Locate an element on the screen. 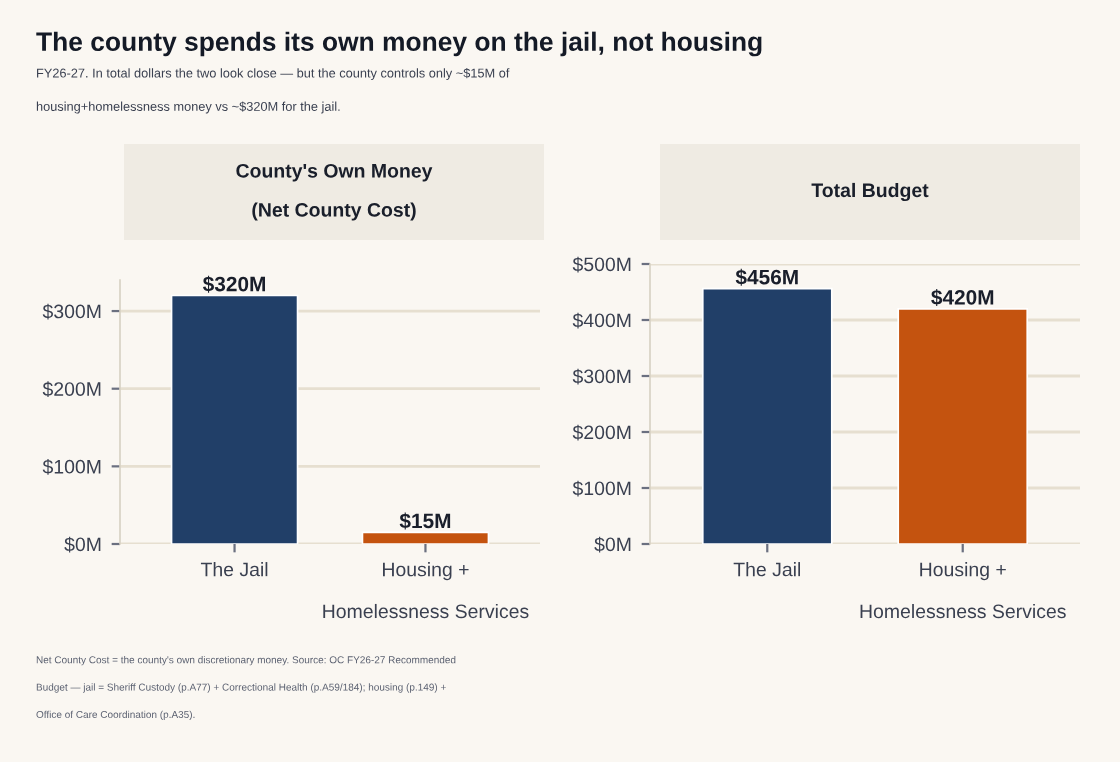 The image size is (1120, 762). data-label: $420M is located at coordinates (962, 298).